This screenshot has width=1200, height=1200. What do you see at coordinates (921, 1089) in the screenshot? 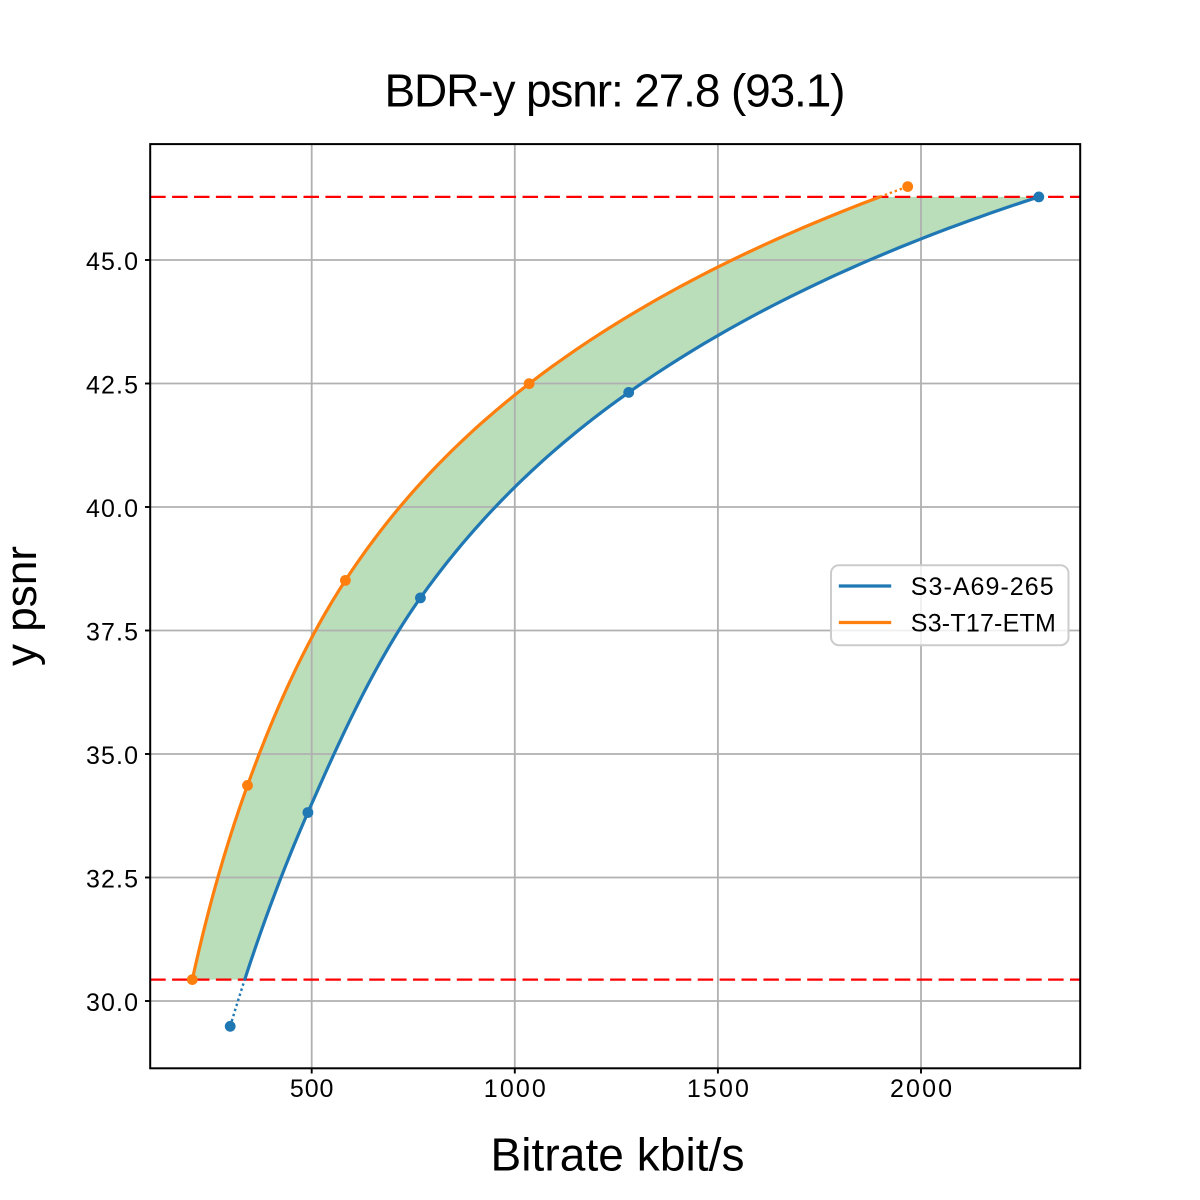
I see `svg-text: 2000` at bounding box center [921, 1089].